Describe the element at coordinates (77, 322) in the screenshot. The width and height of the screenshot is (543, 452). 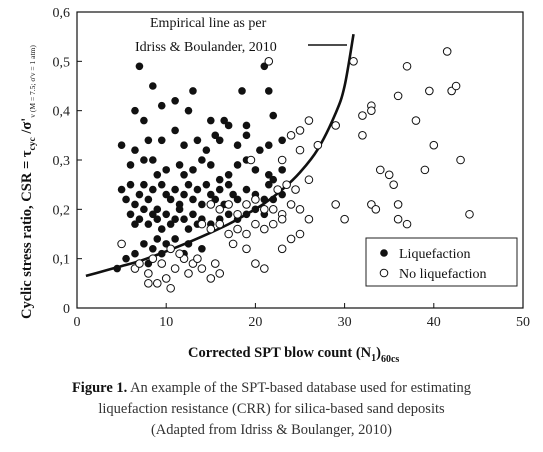
I see `x-tick-label: 0` at that location.